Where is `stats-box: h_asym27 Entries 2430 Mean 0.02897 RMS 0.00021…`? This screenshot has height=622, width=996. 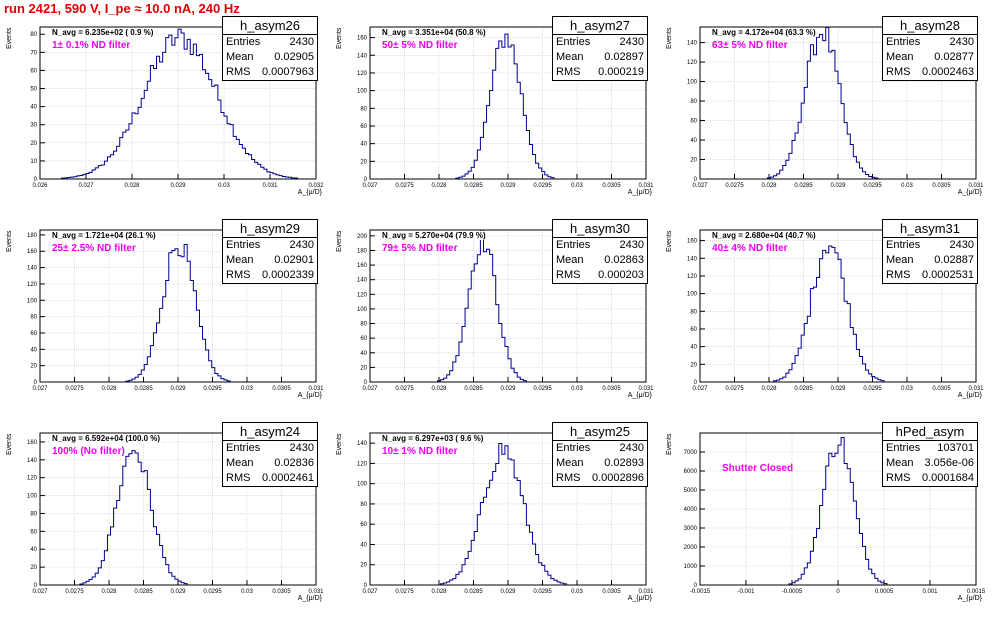
stats-box: h_asym27 Entries 2430 Mean 0.02897 RMS 0.00021… is located at coordinates (600, 48).